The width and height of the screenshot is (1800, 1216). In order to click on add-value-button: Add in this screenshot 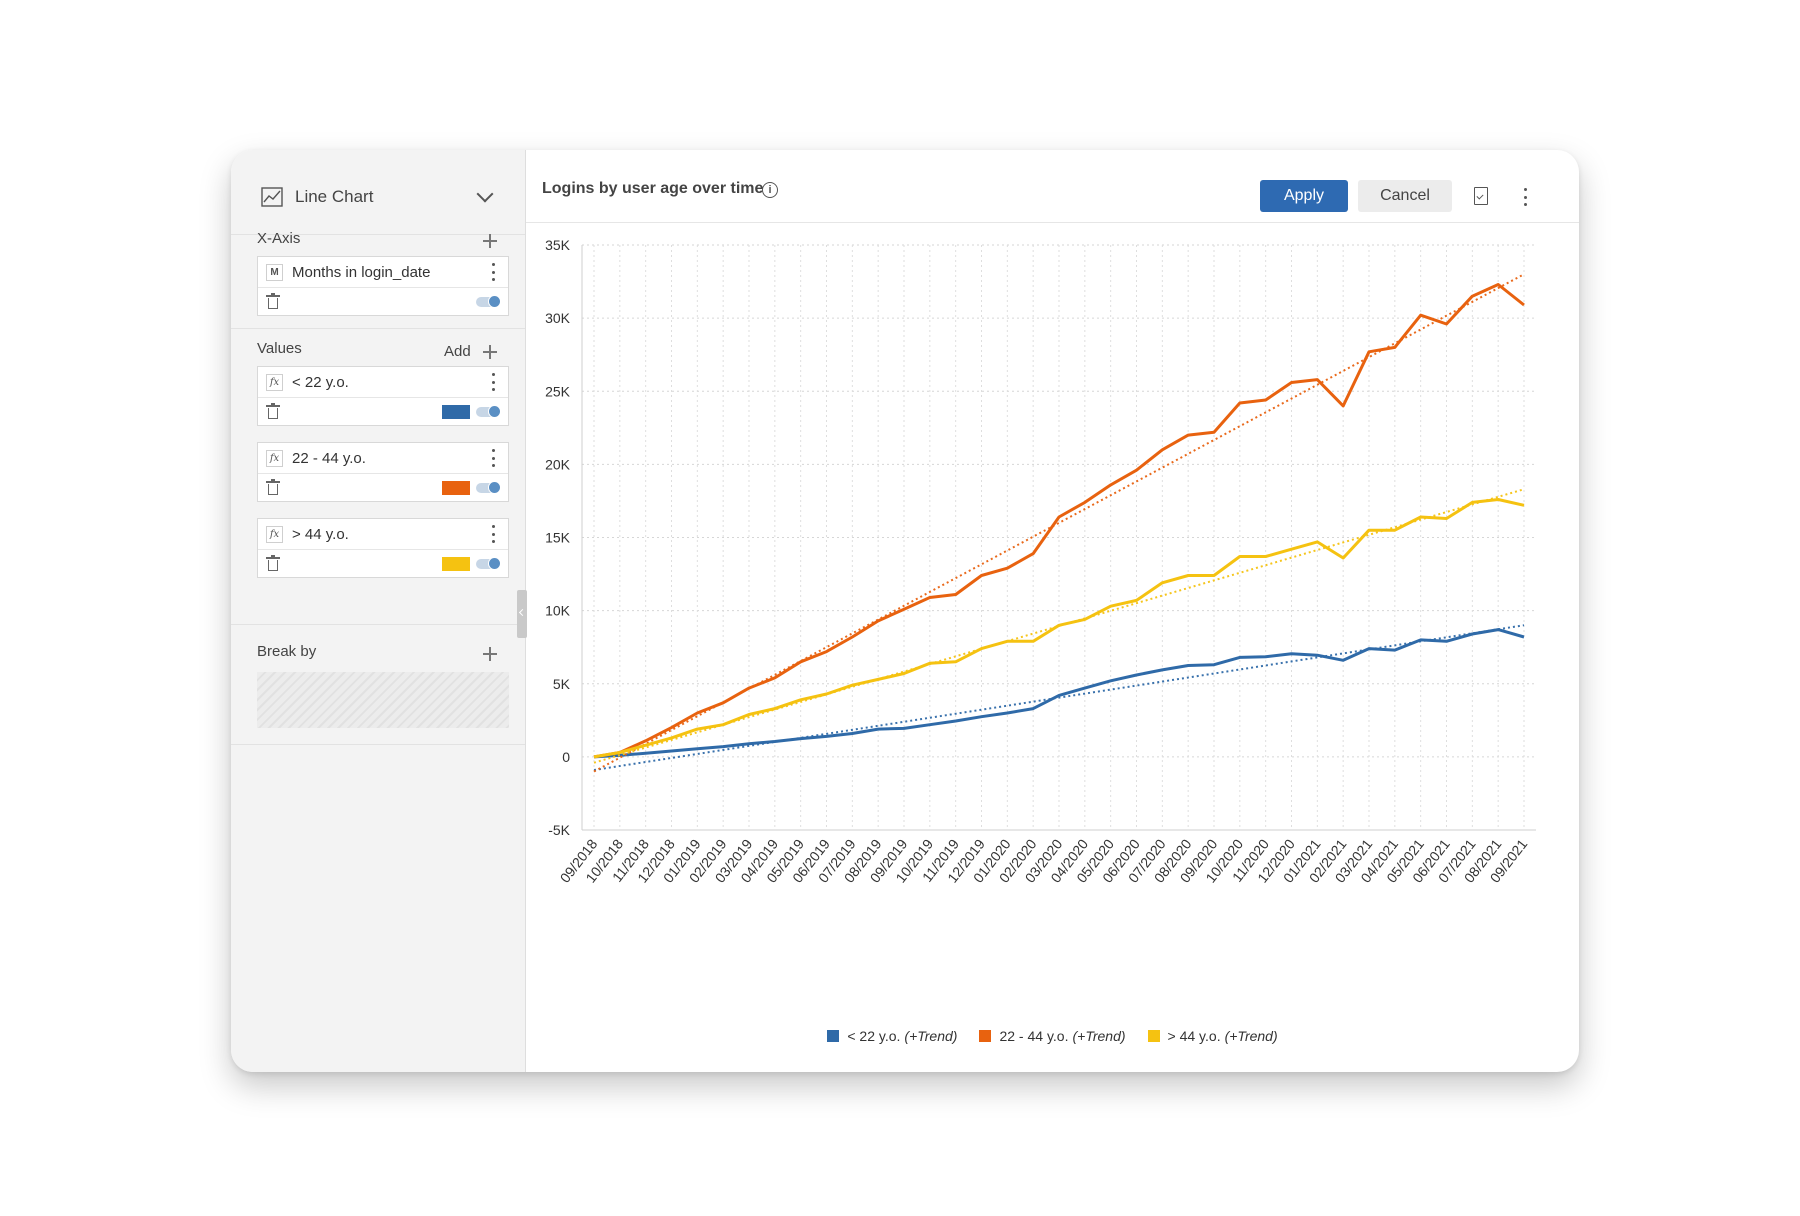, I will do `click(457, 351)`.